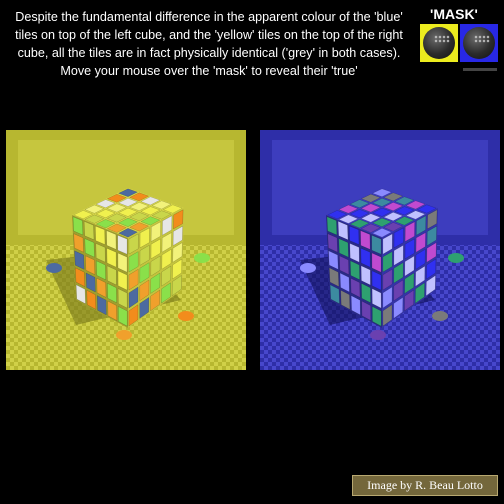  I want to click on mask-icon, so click(479, 43).